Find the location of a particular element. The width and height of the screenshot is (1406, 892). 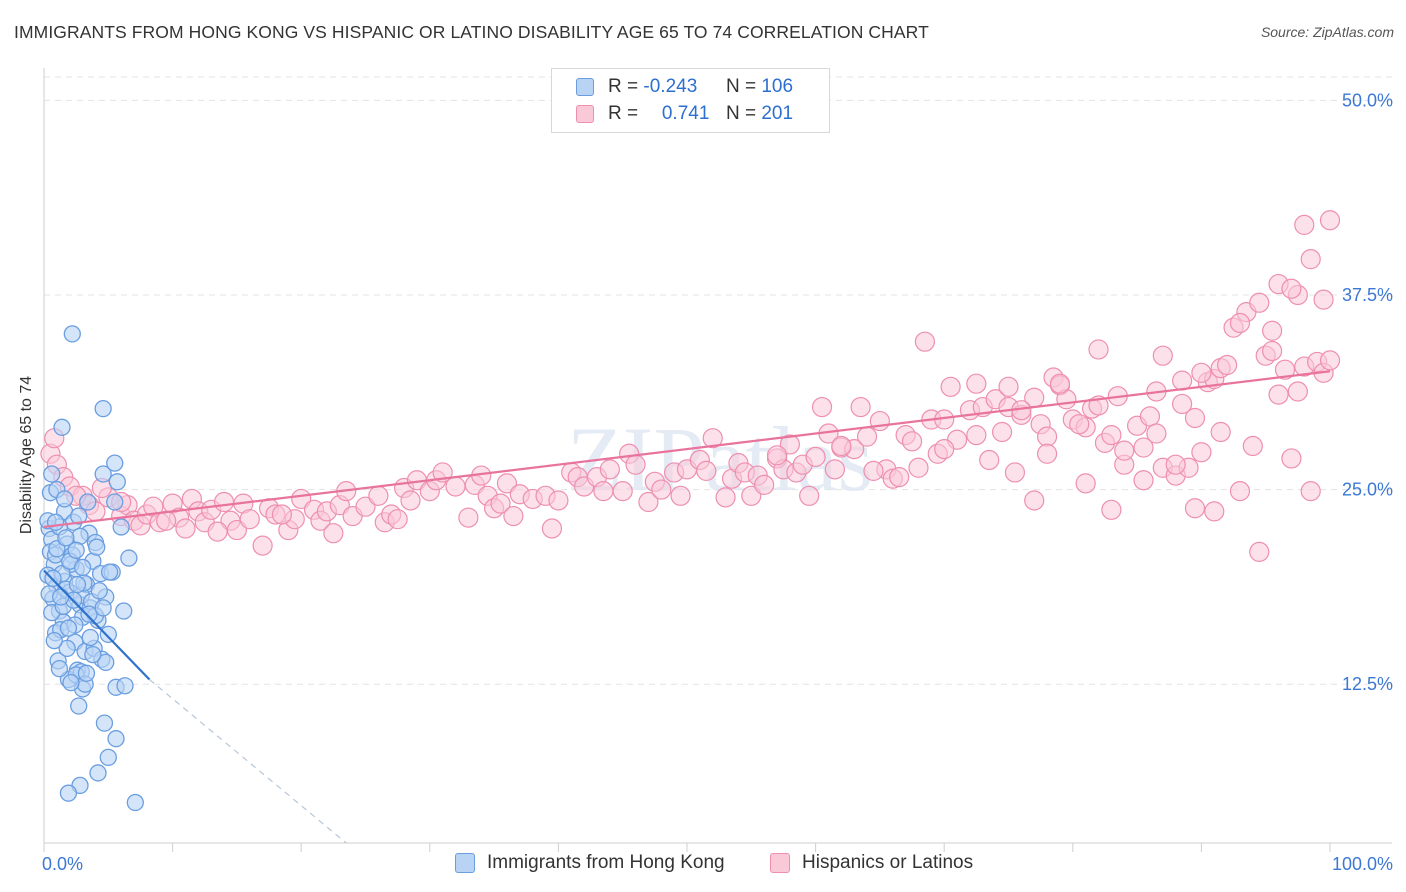

legend-row-hispanic: R = 0.741 N = 201 is located at coordinates (684, 114).